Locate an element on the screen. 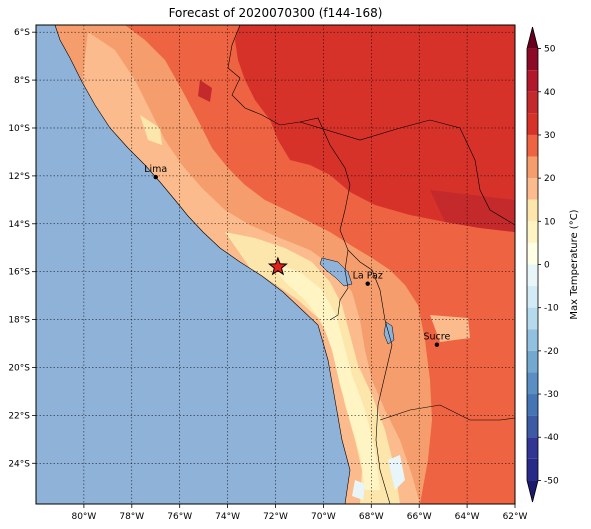 The width and height of the screenshot is (591, 529). y-tick-label: 8°S is located at coordinates (22, 81).